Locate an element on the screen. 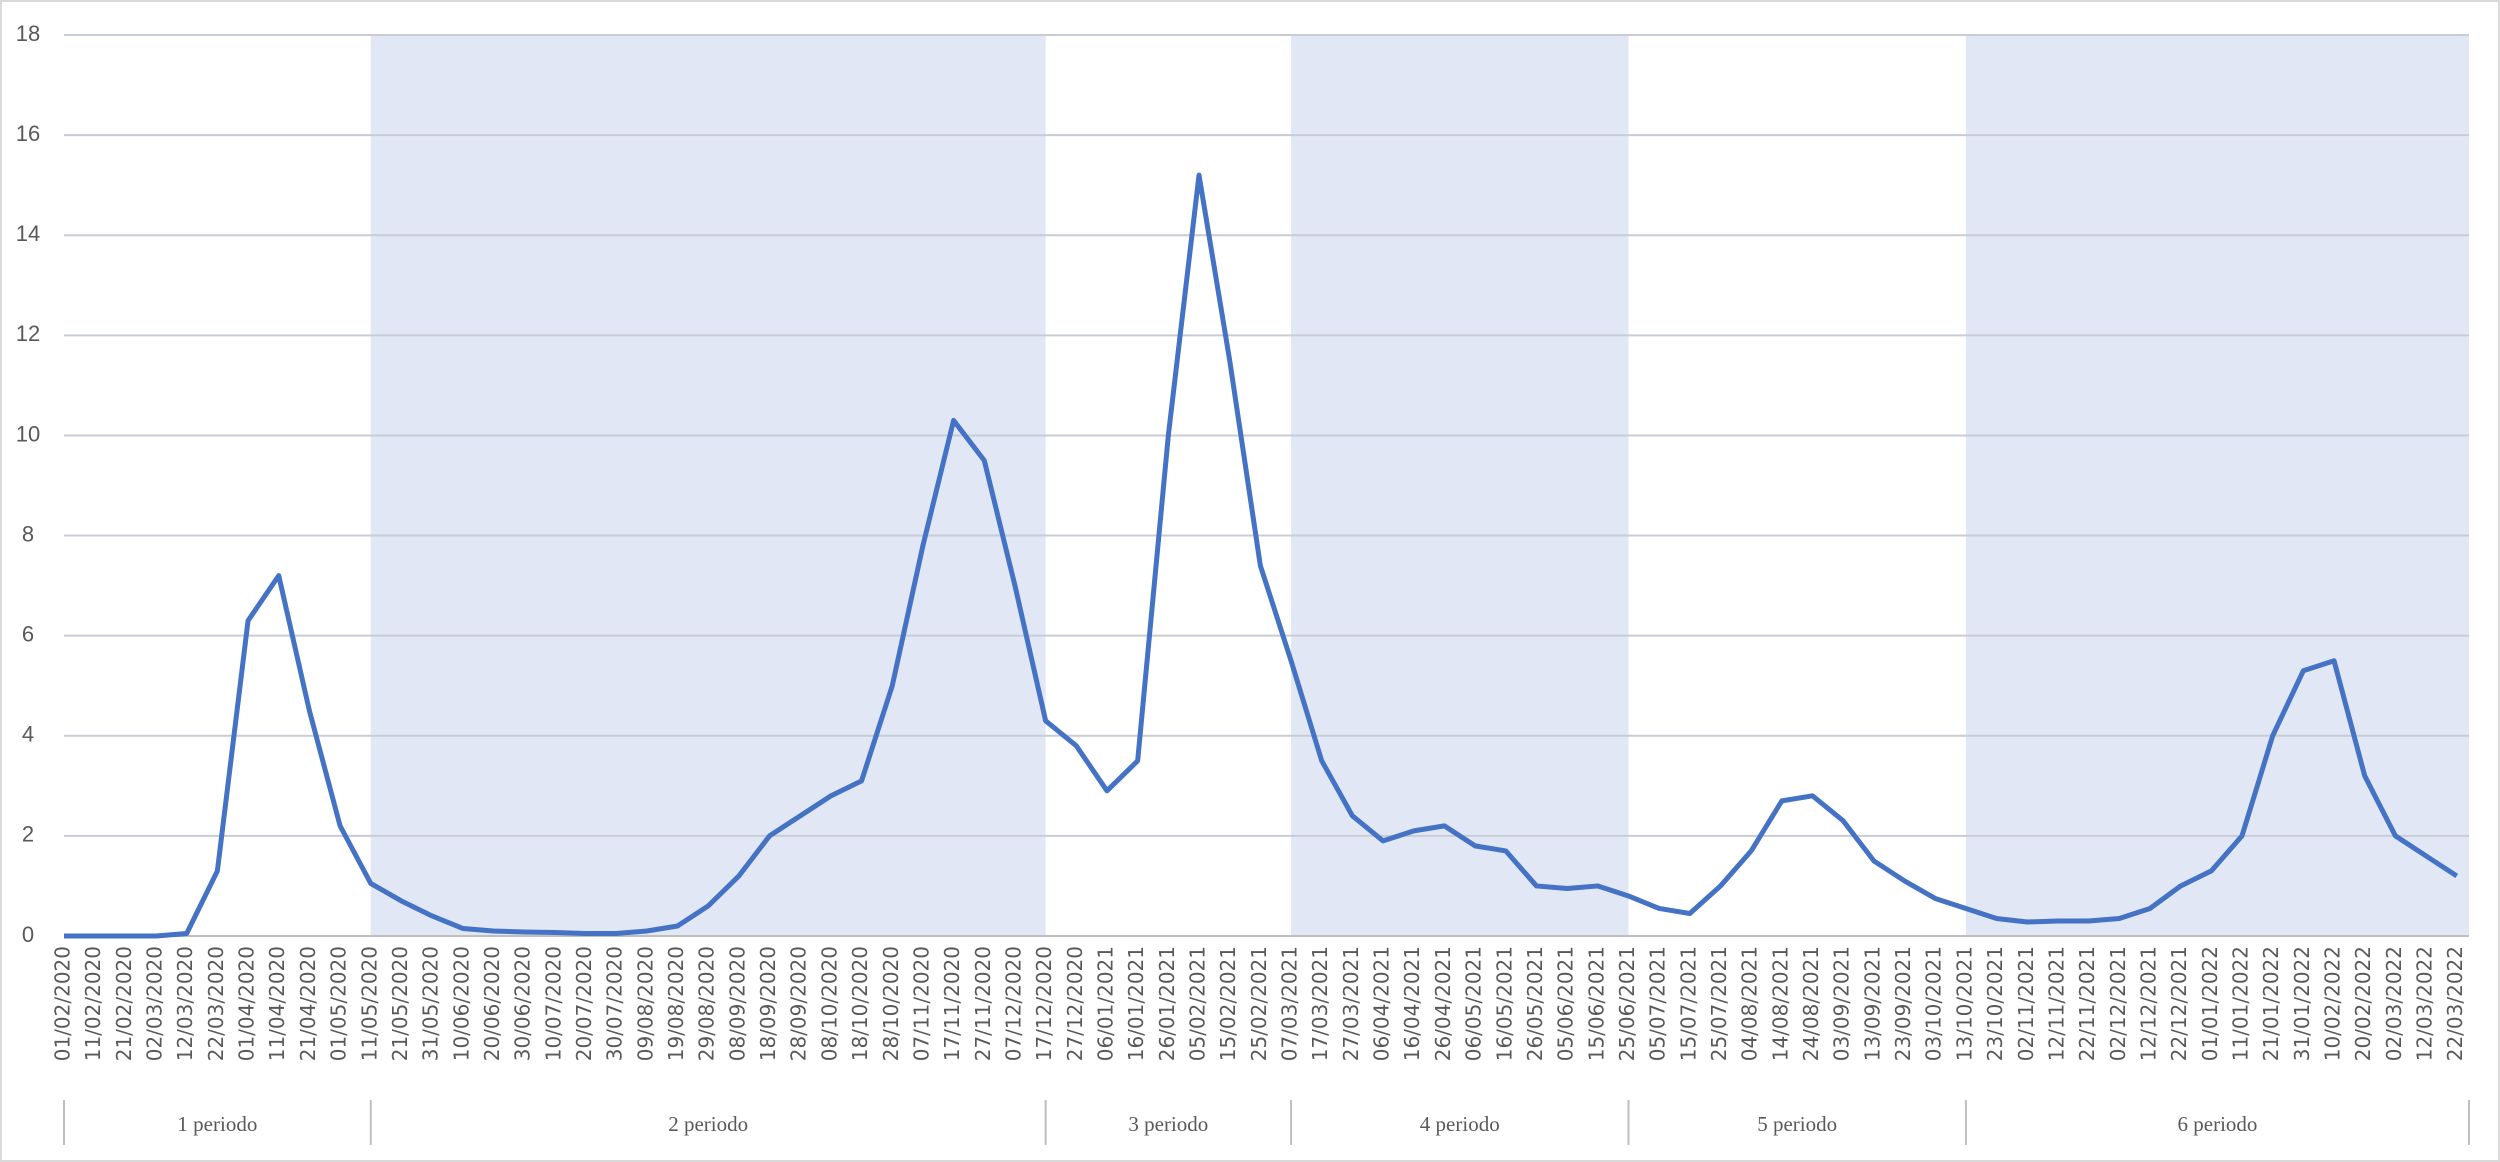  x-tick-label: 12/11/2021 is located at coordinates (2056, 1003).